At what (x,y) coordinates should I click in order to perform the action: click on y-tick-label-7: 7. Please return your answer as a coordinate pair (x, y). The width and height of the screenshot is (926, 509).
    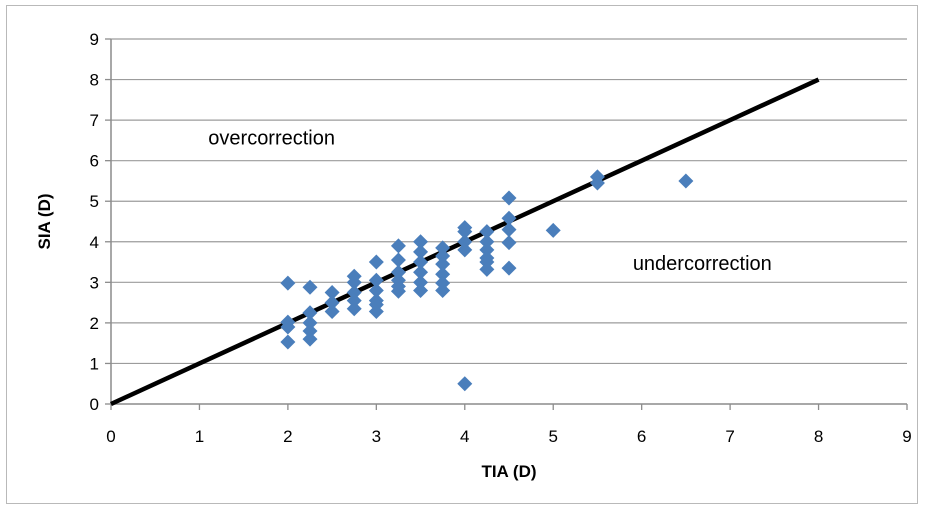
    Looking at the image, I should click on (94, 120).